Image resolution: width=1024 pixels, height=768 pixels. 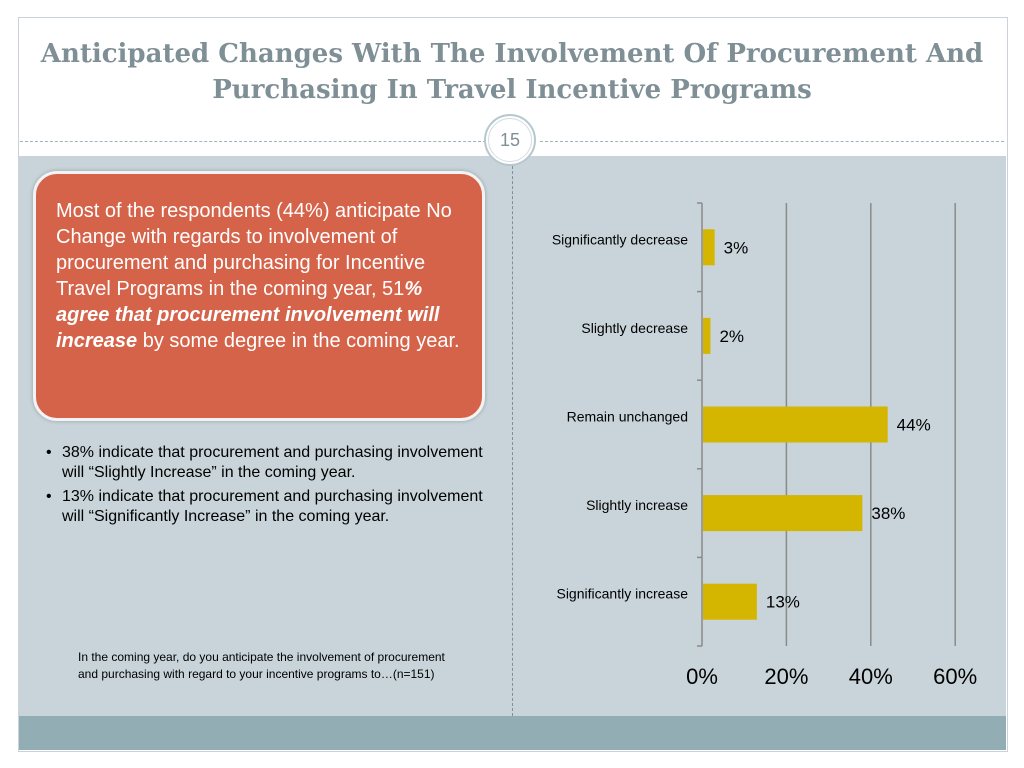 What do you see at coordinates (512, 436) in the screenshot?
I see `vertical-divider` at bounding box center [512, 436].